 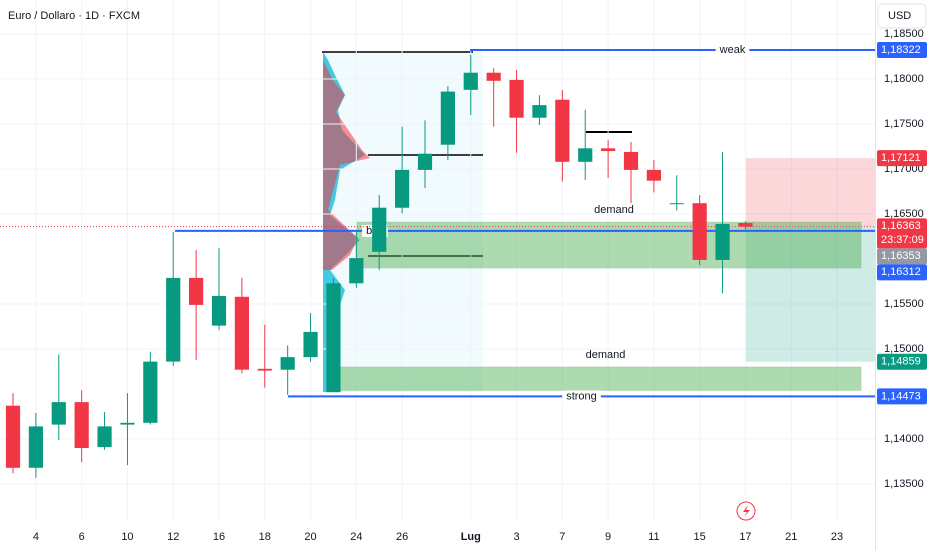 What do you see at coordinates (810, 294) in the screenshot?
I see `target-zone` at bounding box center [810, 294].